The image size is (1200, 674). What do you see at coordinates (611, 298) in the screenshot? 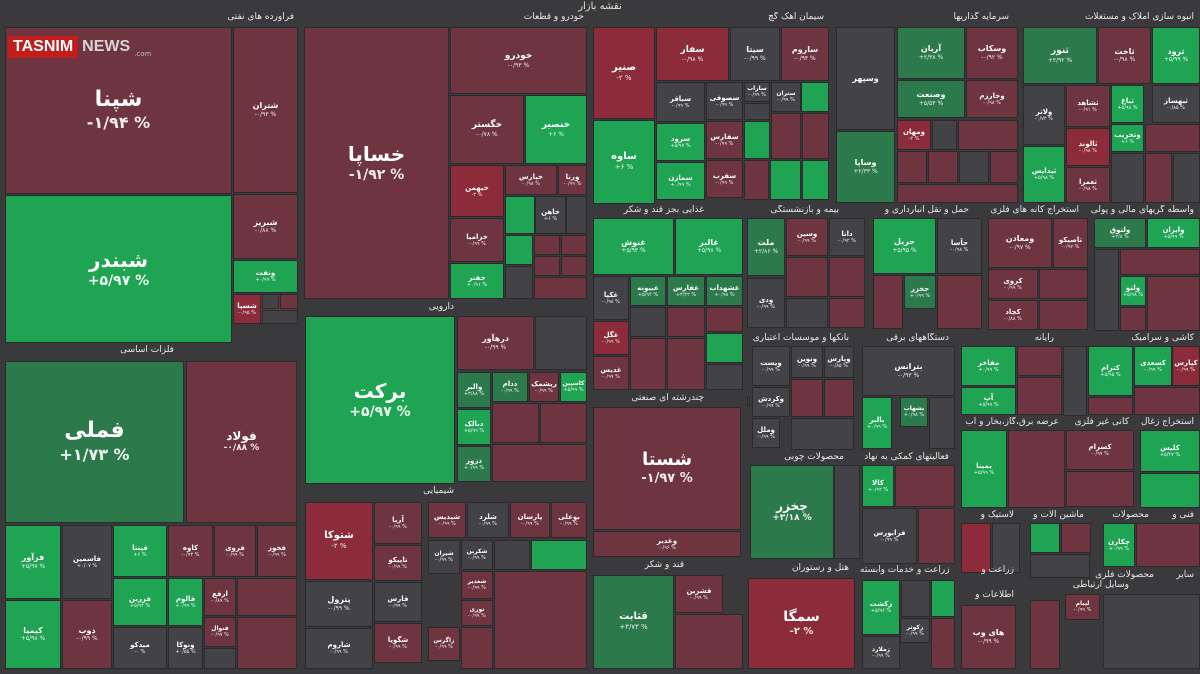
I see `stock-tile: غکپا -۰/۹۸ %` at bounding box center [611, 298].